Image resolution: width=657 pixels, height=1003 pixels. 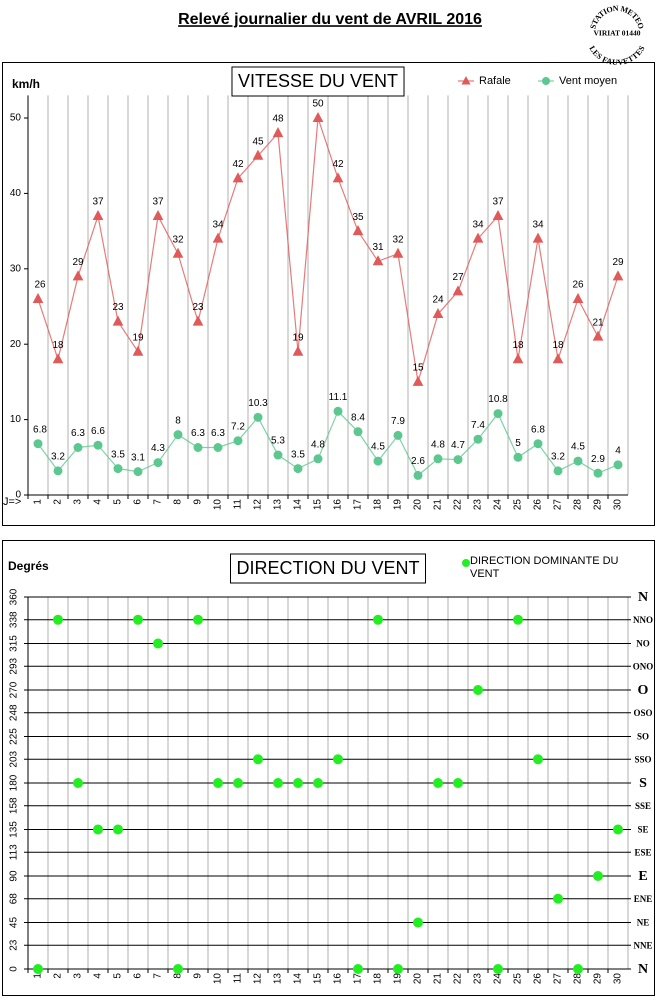 I want to click on y-tick-label: 0, so click(x=14, y=969).